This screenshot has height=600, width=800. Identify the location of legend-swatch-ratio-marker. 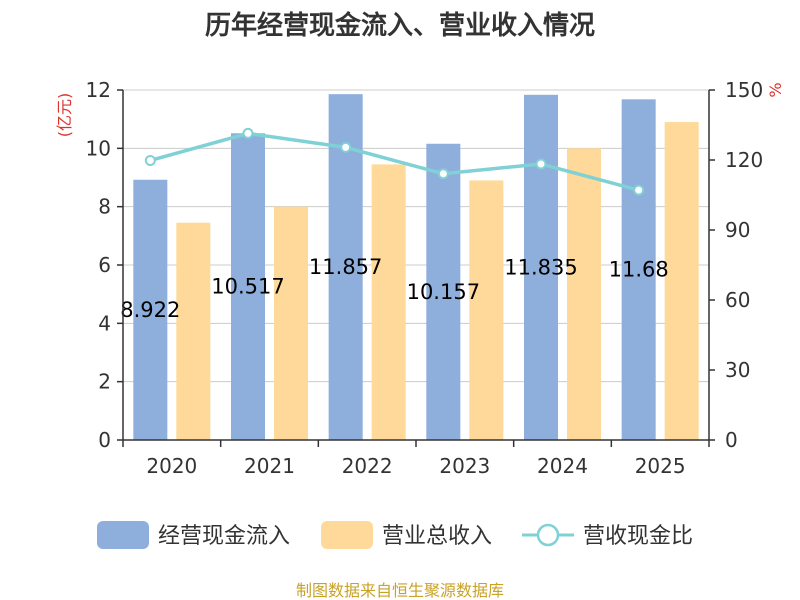
(548, 535).